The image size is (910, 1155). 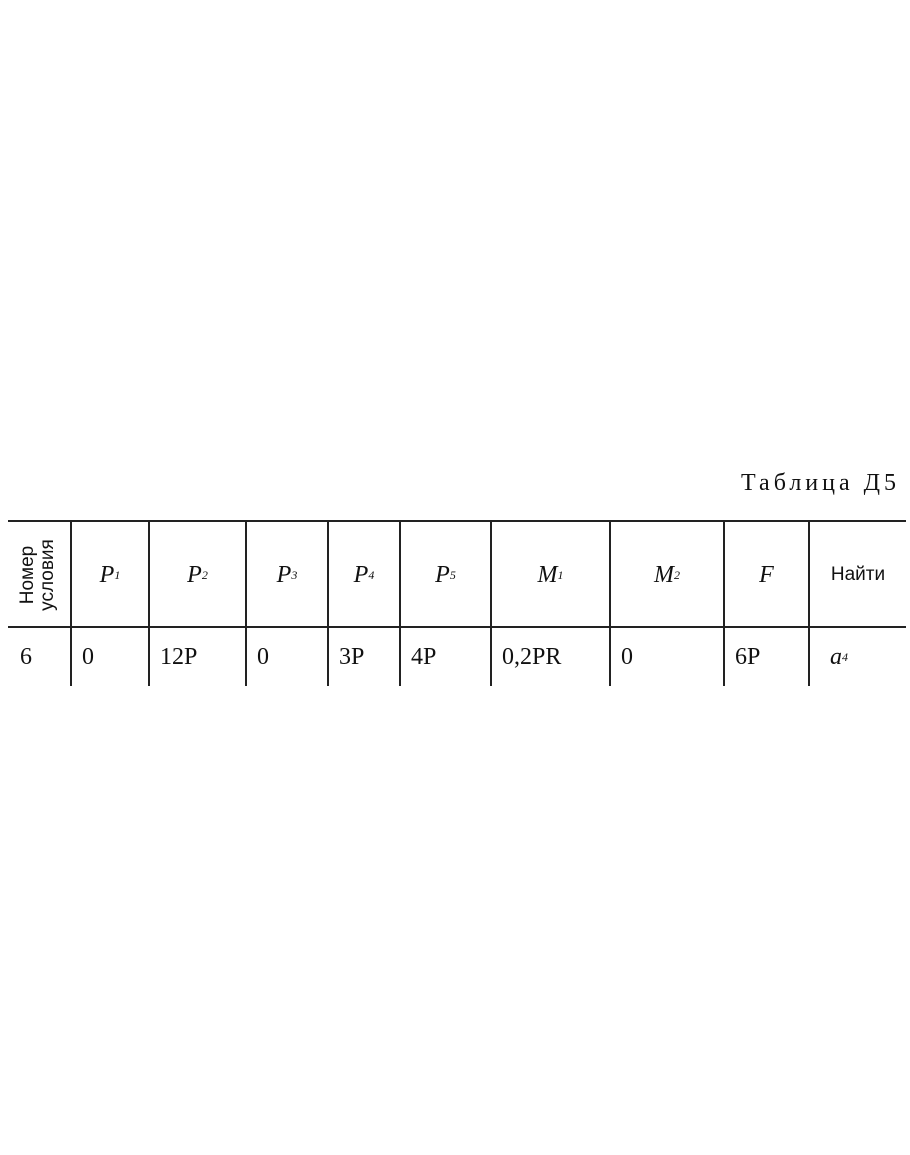 I want to click on cell-subscript: 4, so click(x=845, y=656).